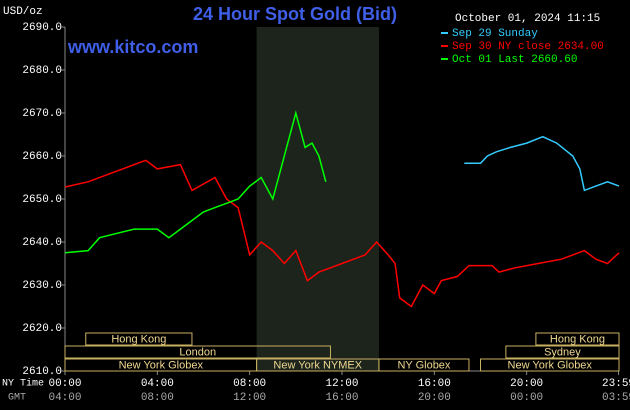  Describe the element at coordinates (42, 71) in the screenshot. I see `y-tick-label: 2680.0` at that location.